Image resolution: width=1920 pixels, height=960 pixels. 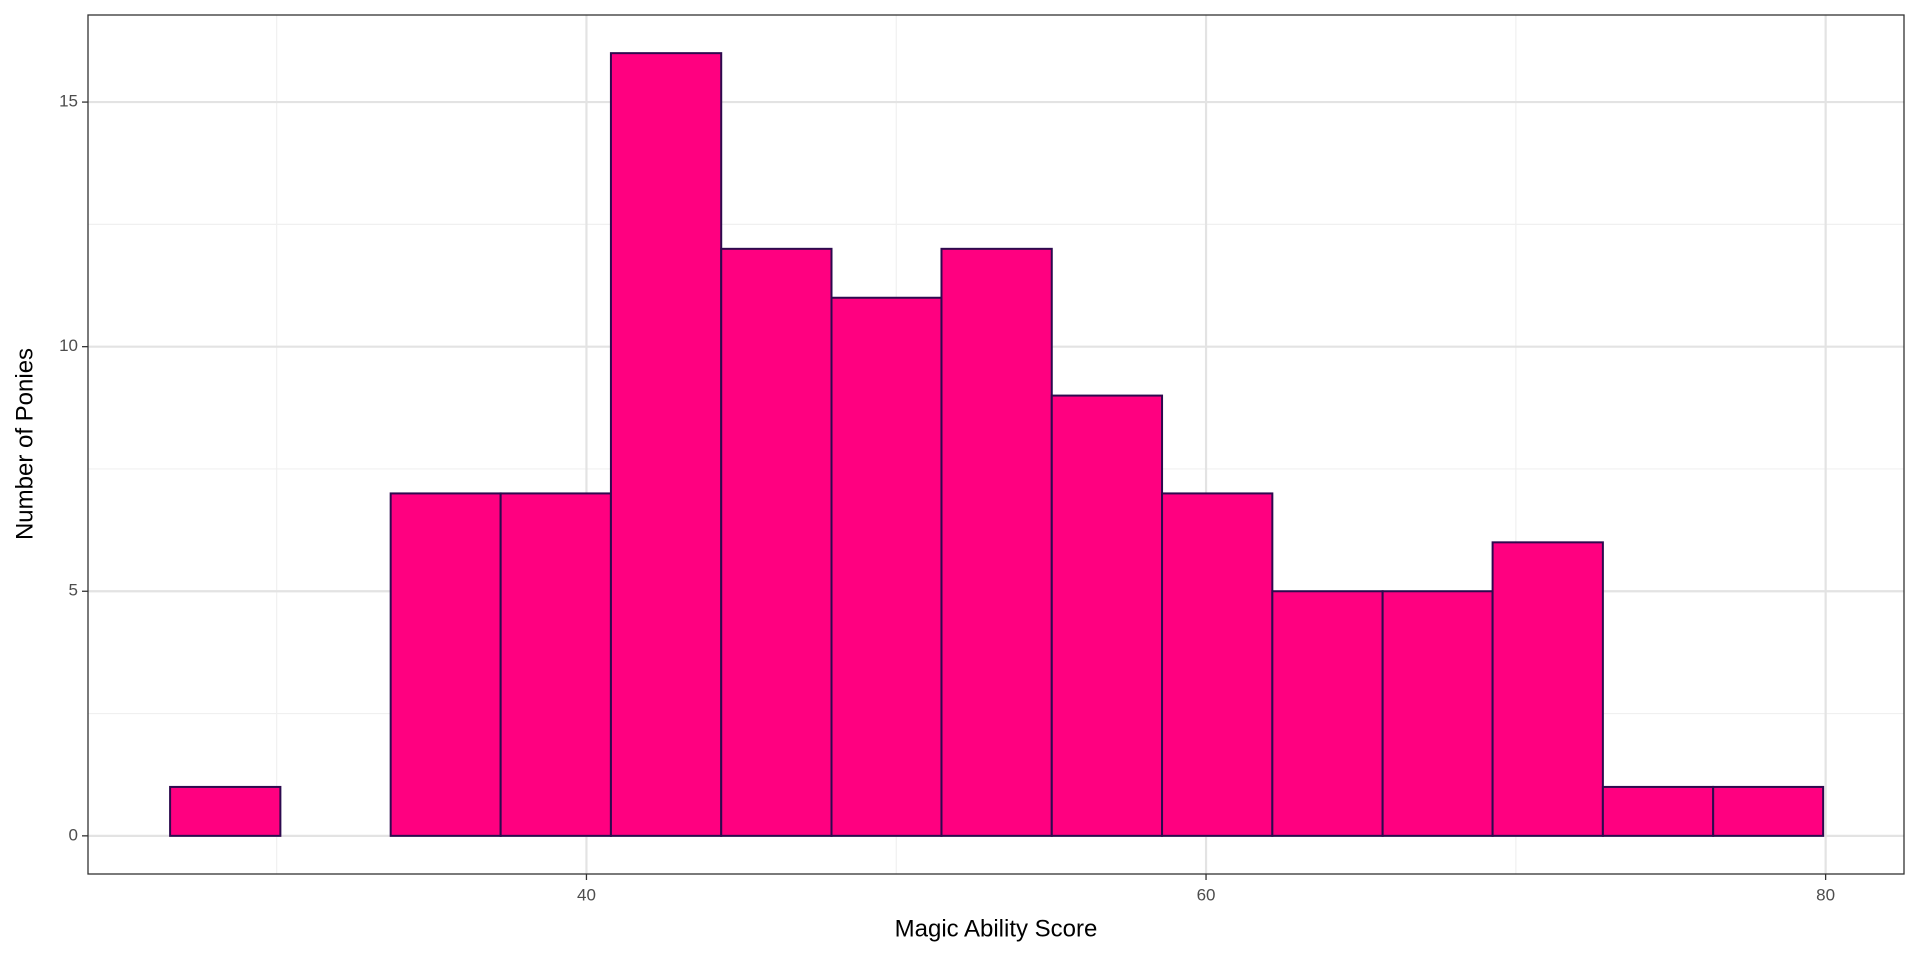 What do you see at coordinates (68, 101) in the screenshot?
I see `y-tick-label: 15` at bounding box center [68, 101].